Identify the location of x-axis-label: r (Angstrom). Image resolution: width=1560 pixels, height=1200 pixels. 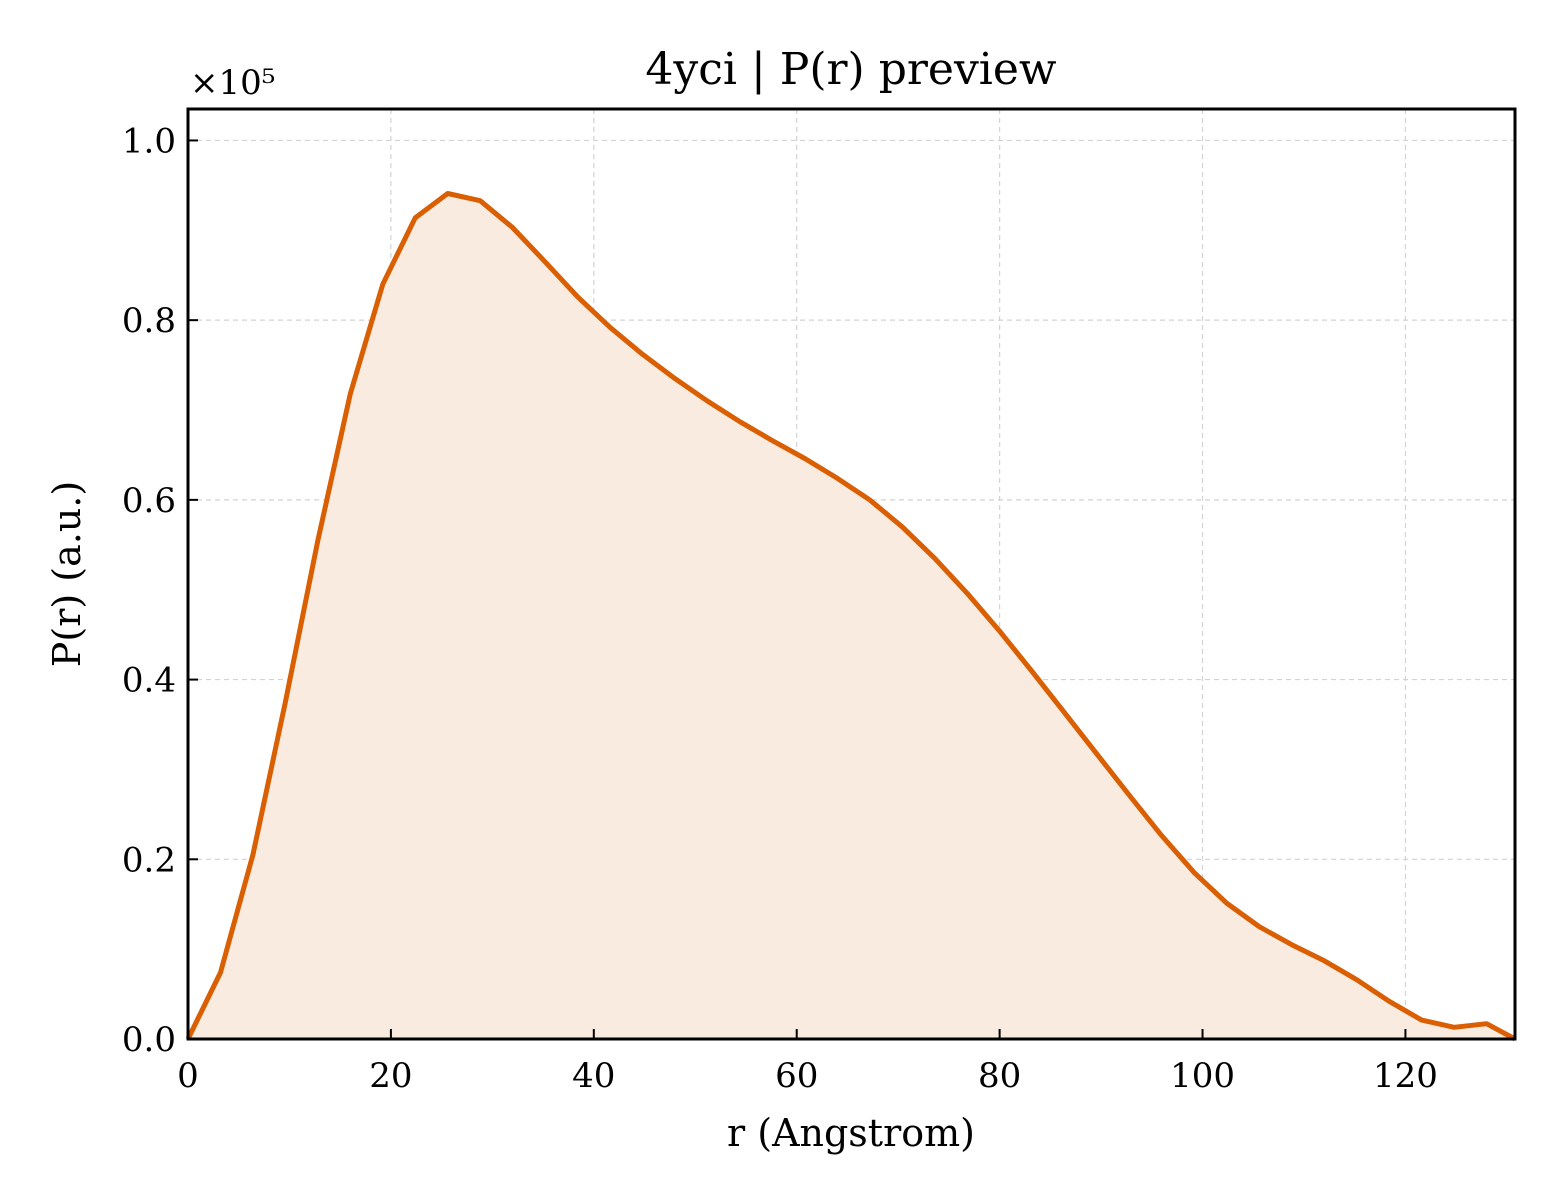
(851, 1133).